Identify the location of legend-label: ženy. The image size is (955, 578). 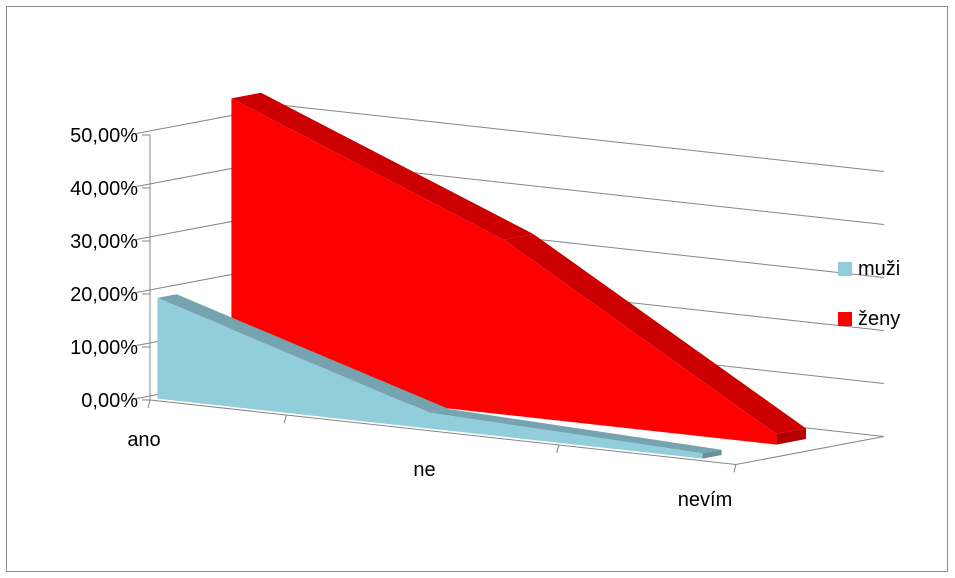
(879, 319).